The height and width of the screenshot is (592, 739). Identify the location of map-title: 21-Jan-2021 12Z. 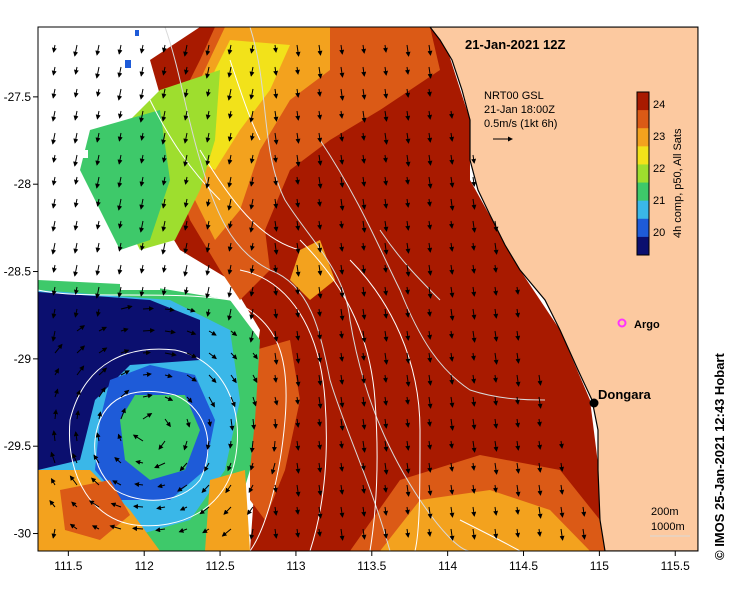
(515, 44).